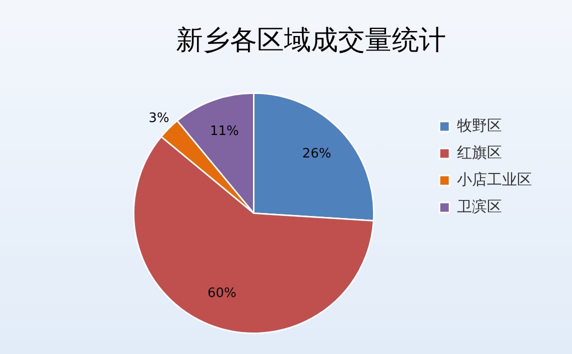  Describe the element at coordinates (159, 118) in the screenshot. I see `data-label: 3%` at that location.